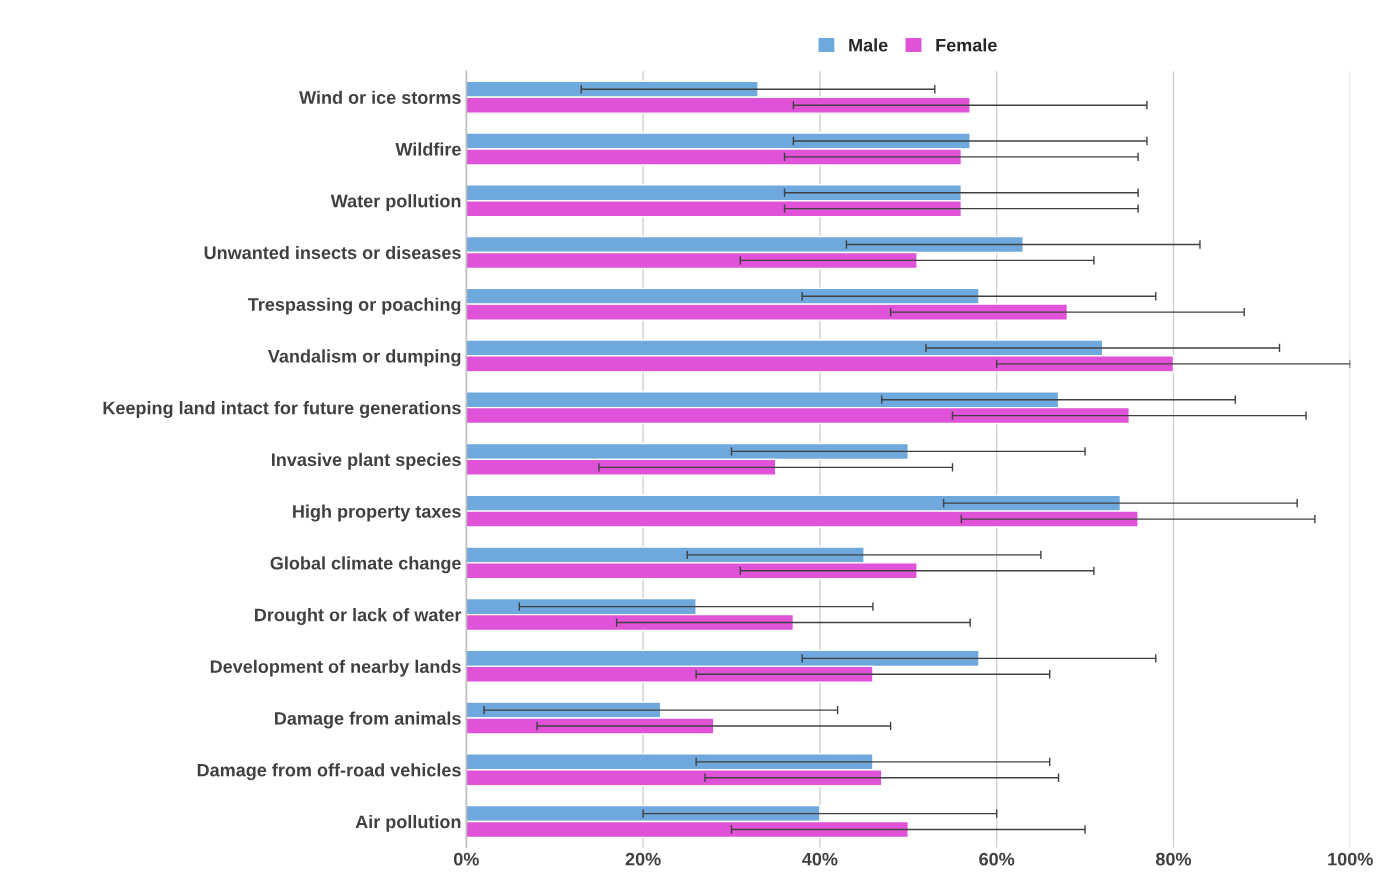 The height and width of the screenshot is (892, 1392). I want to click on y-tick-label: Unwanted insects or diseases, so click(332, 252).